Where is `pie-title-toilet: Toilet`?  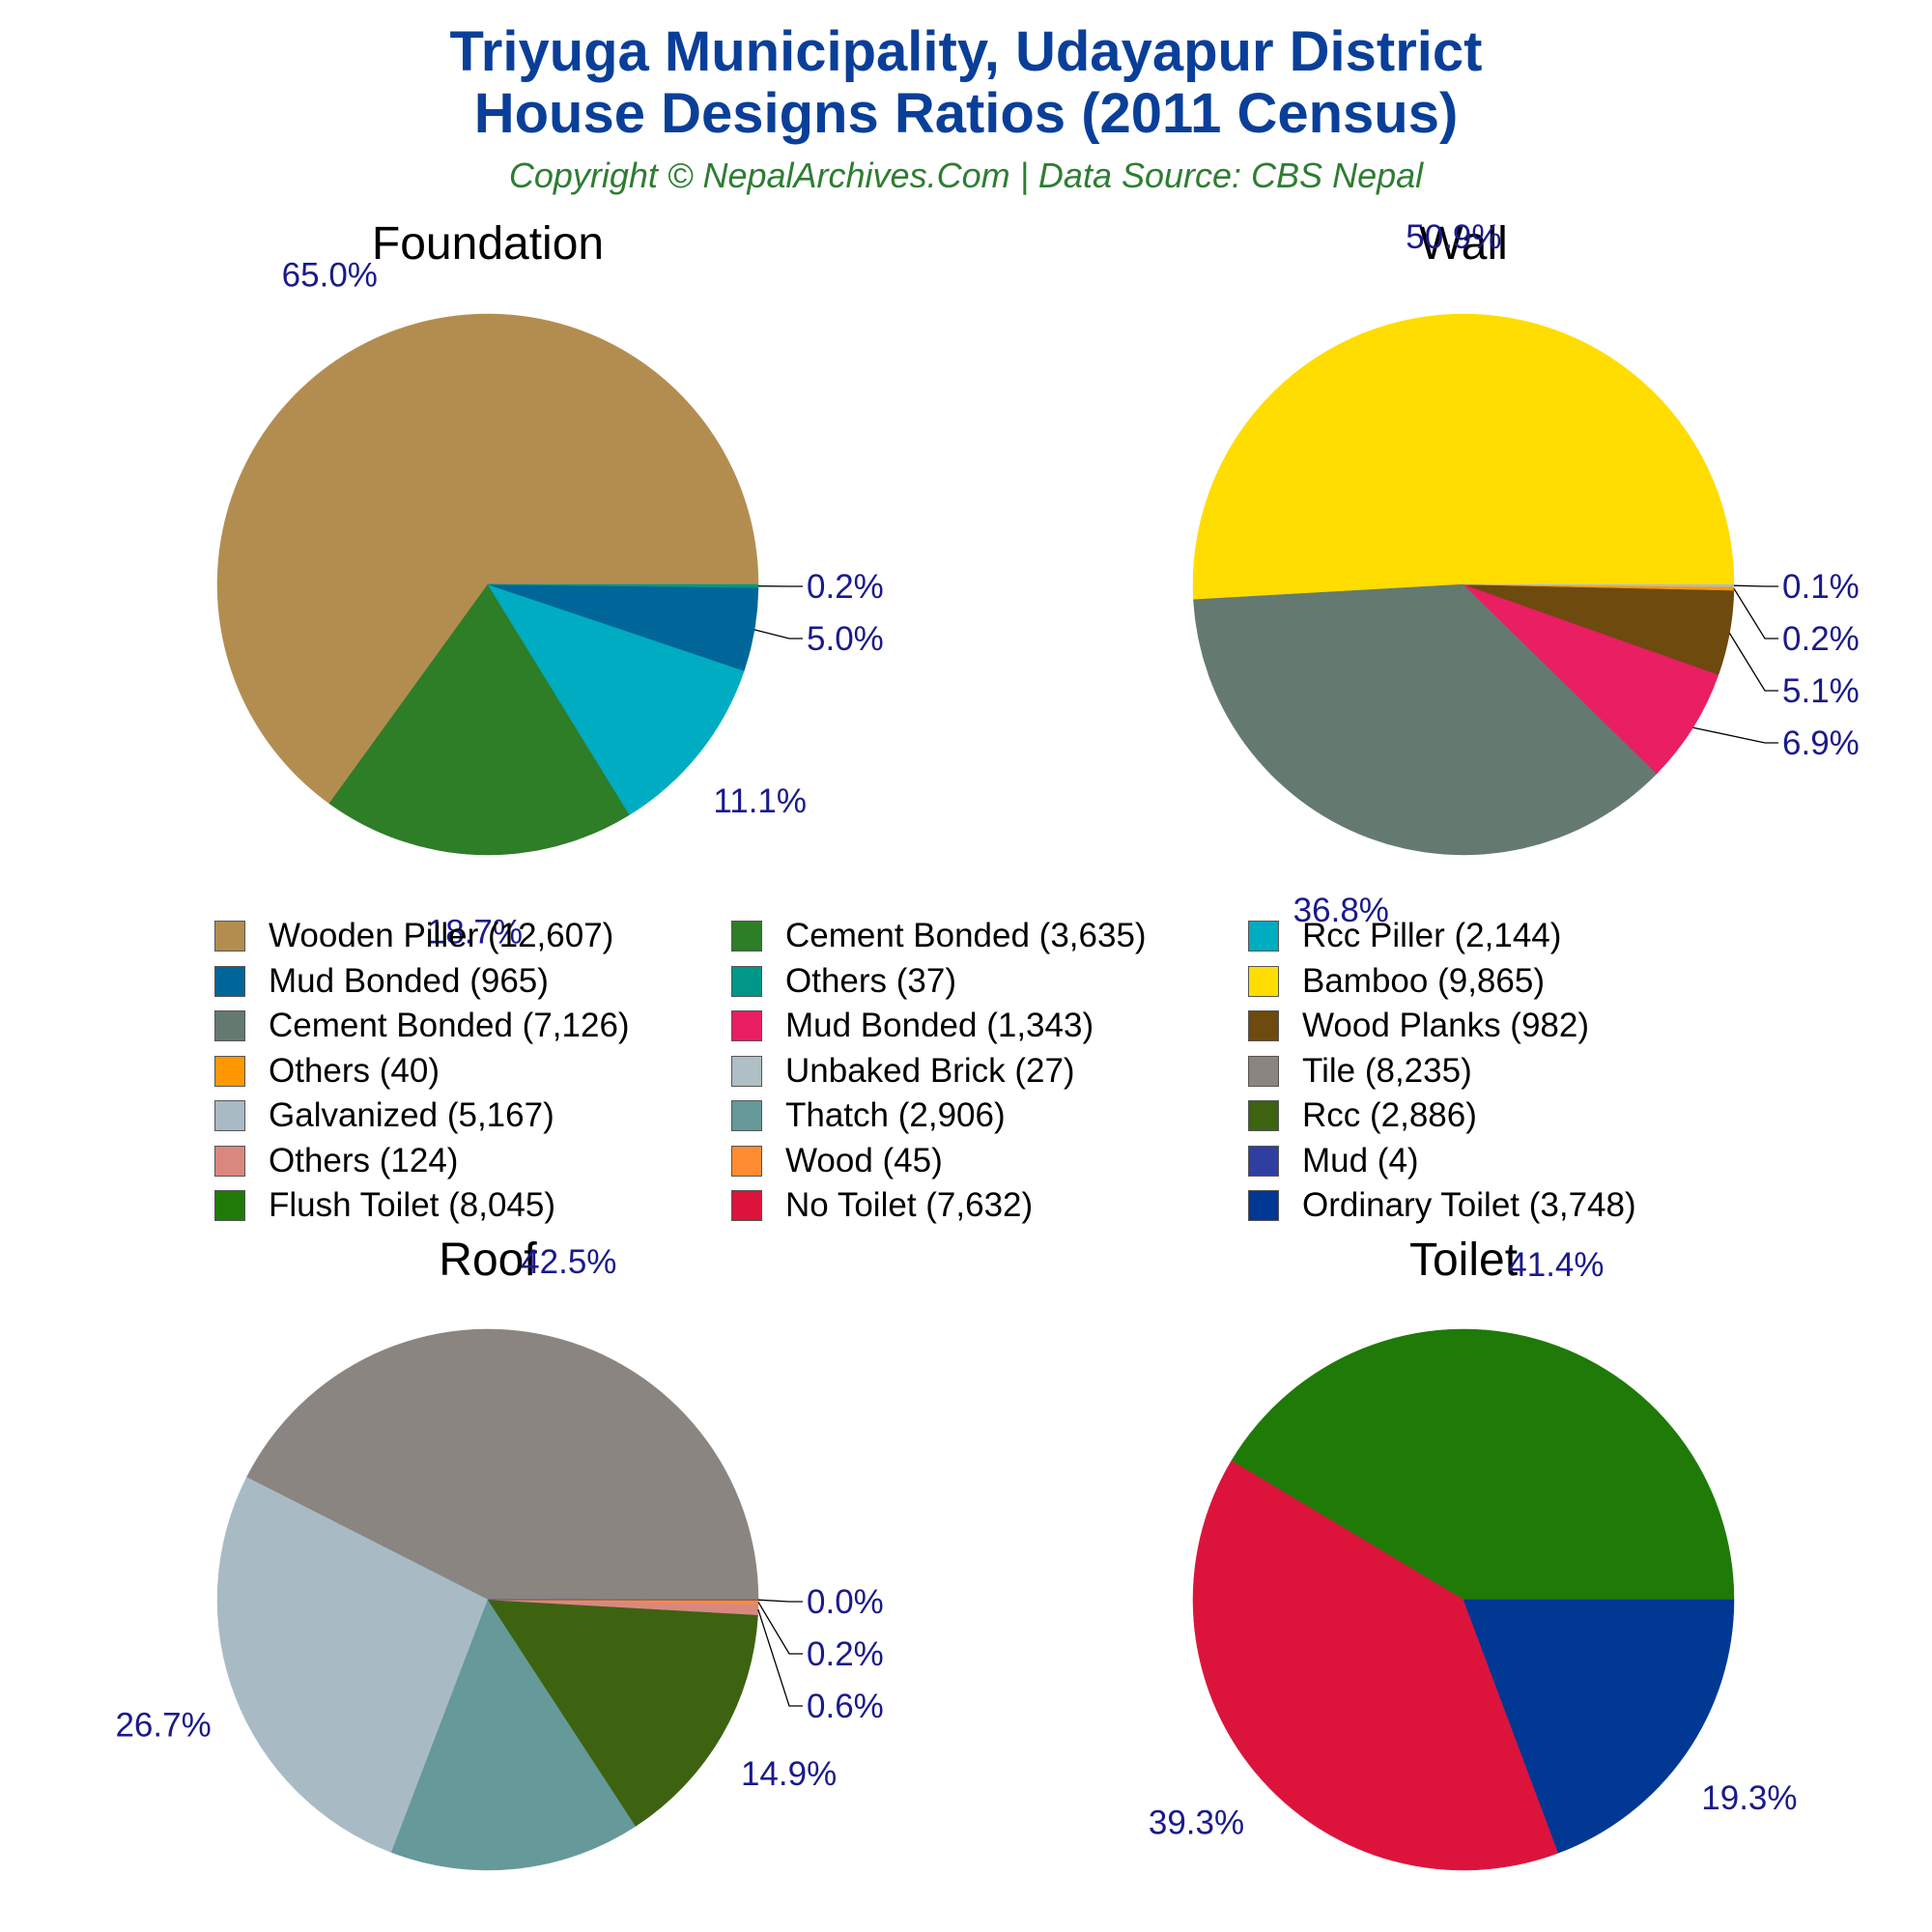
pie-title-toilet: Toilet is located at coordinates (1463, 1260).